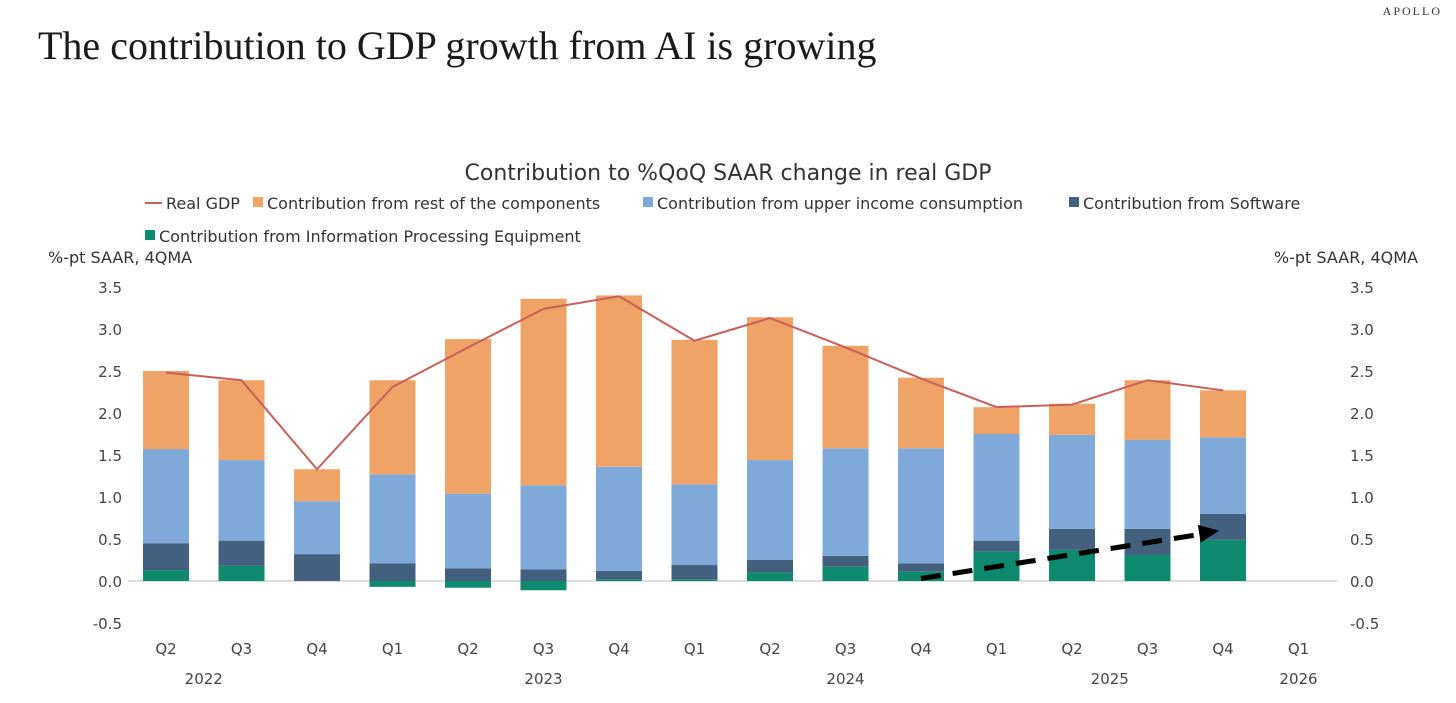 The height and width of the screenshot is (703, 1456). I want to click on y-tick-left: 2.5, so click(110, 372).